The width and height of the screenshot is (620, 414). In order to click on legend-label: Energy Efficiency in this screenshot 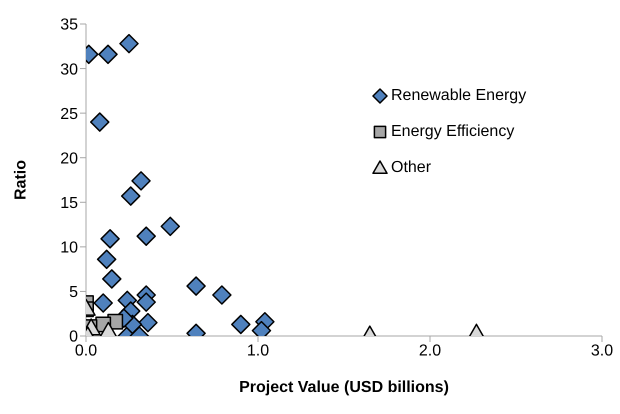, I will do `click(452, 132)`.